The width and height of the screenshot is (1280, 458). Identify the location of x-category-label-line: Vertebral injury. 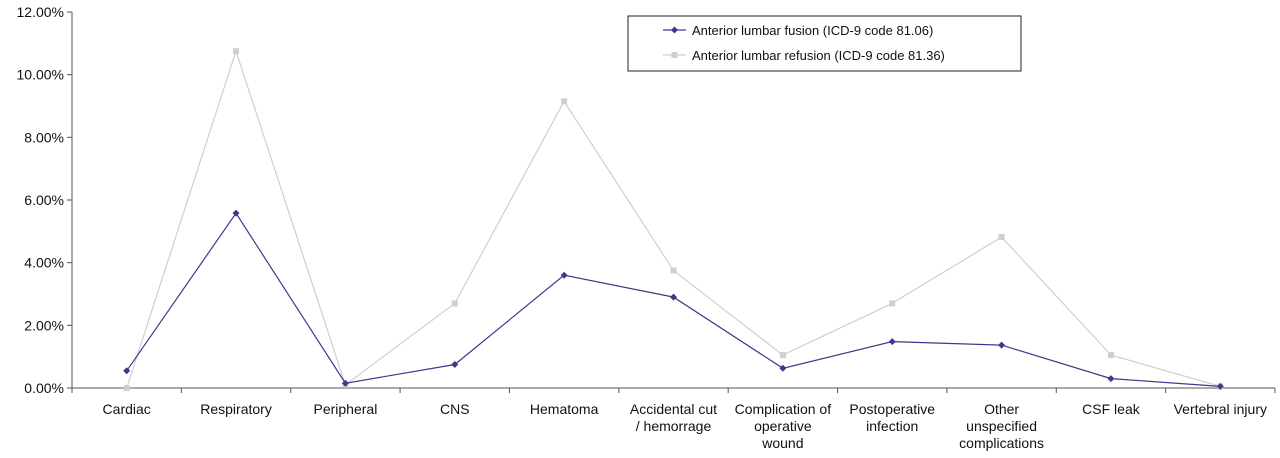
(1220, 409).